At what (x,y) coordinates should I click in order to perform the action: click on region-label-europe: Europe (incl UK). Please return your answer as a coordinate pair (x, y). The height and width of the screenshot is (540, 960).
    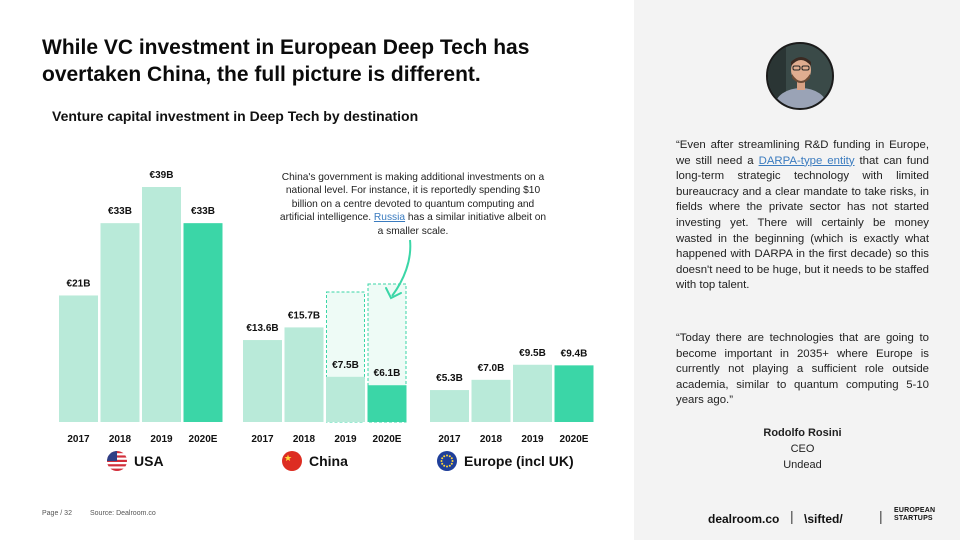
    Looking at the image, I should click on (505, 461).